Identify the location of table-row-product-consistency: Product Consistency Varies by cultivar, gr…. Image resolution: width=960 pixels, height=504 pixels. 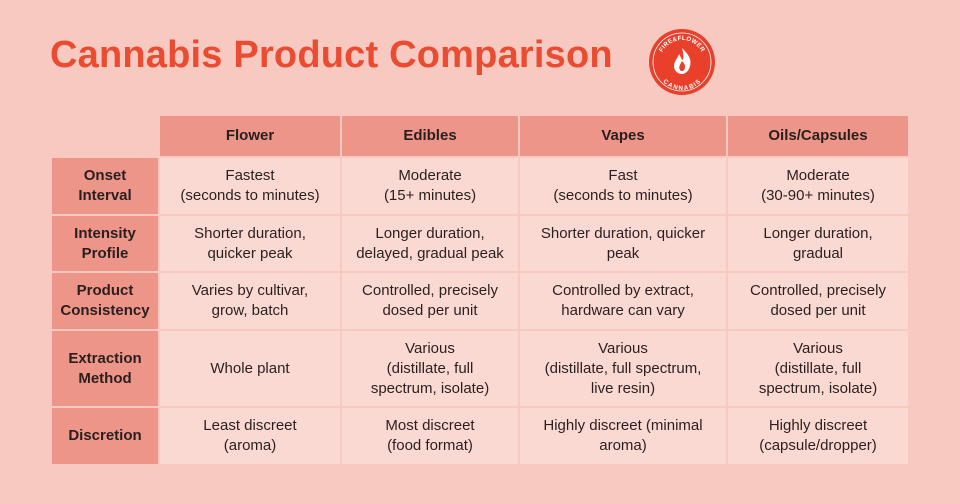
(480, 301).